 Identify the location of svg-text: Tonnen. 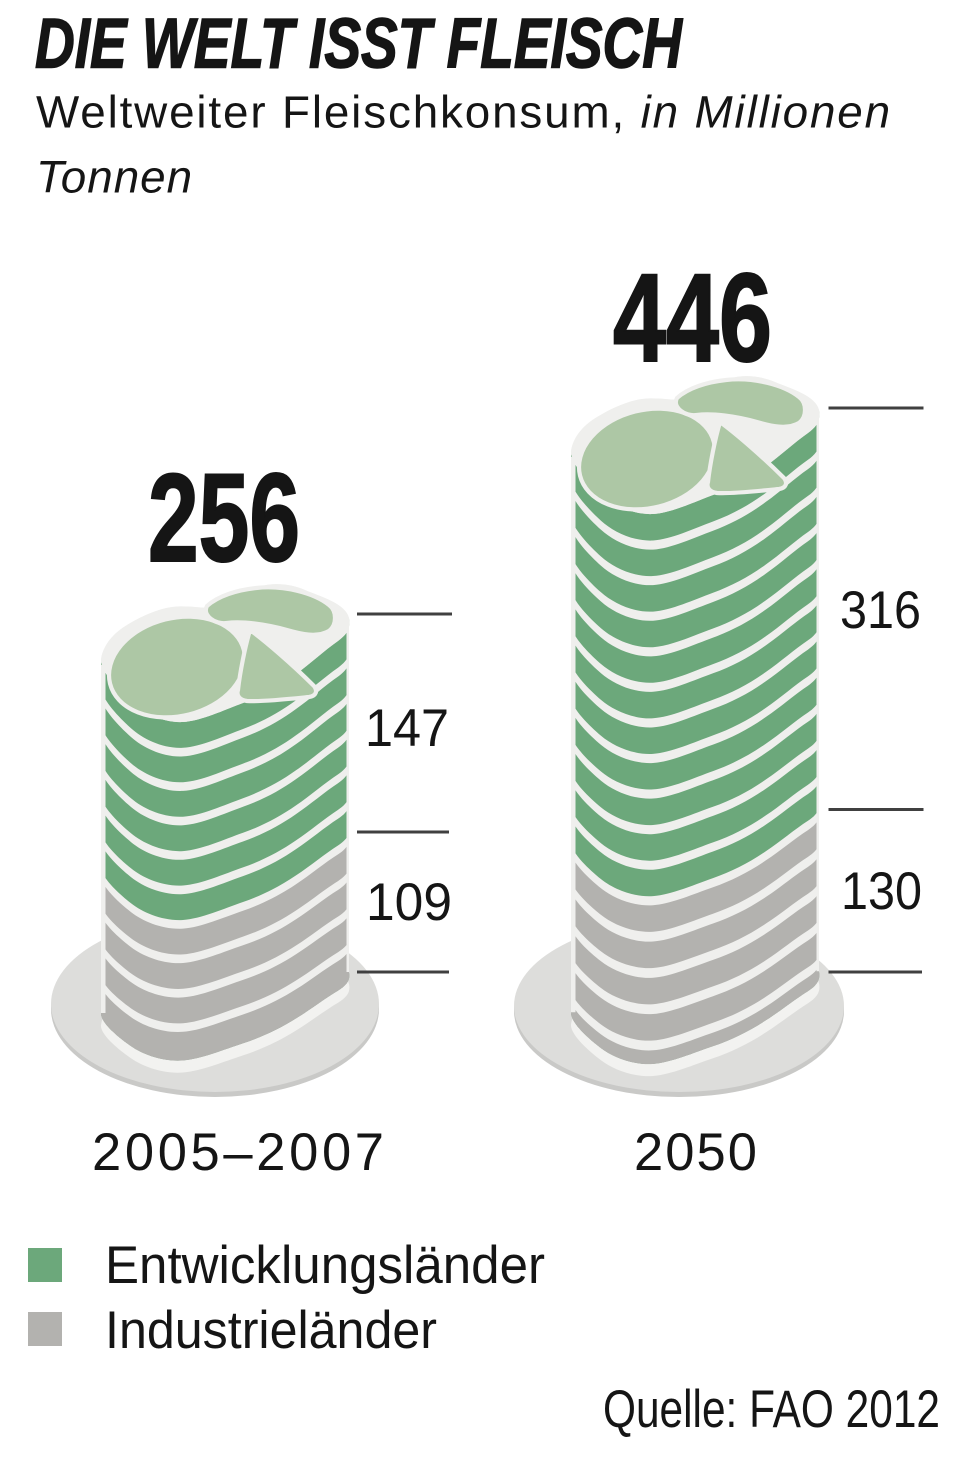
(114, 177).